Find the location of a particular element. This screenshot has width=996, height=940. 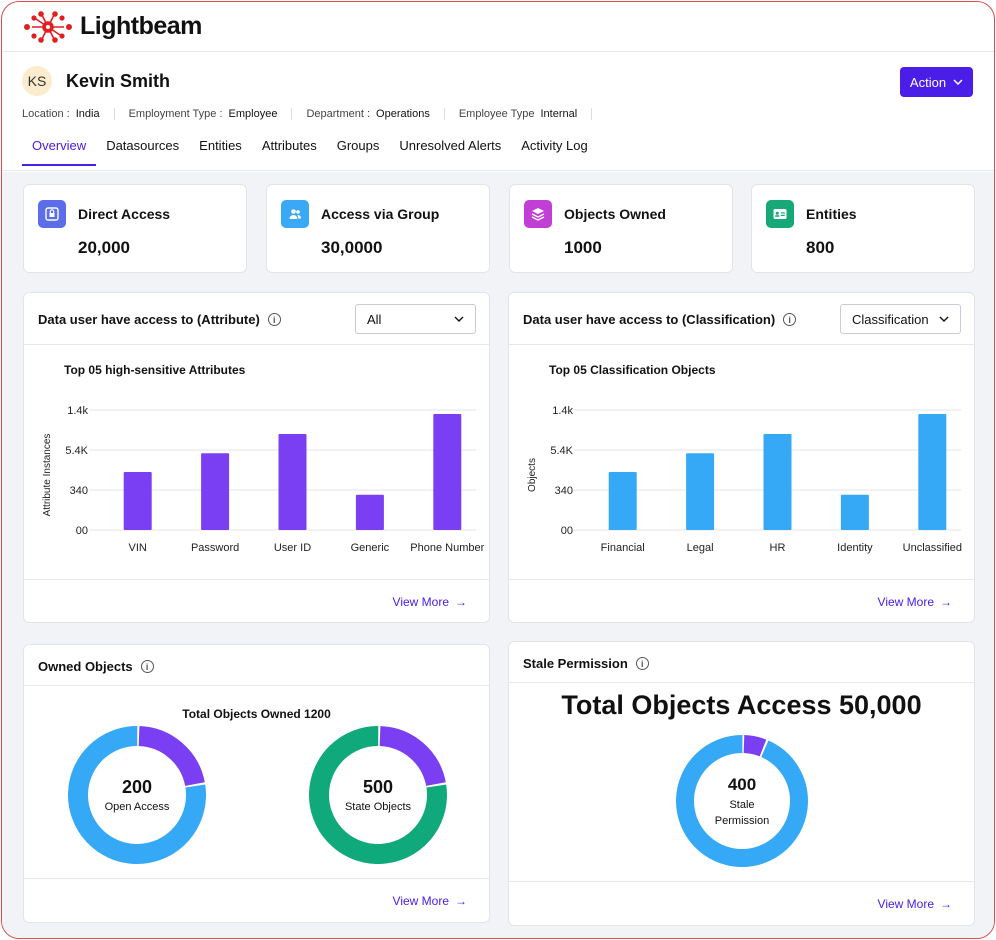

x-tick-label: Password is located at coordinates (215, 548).